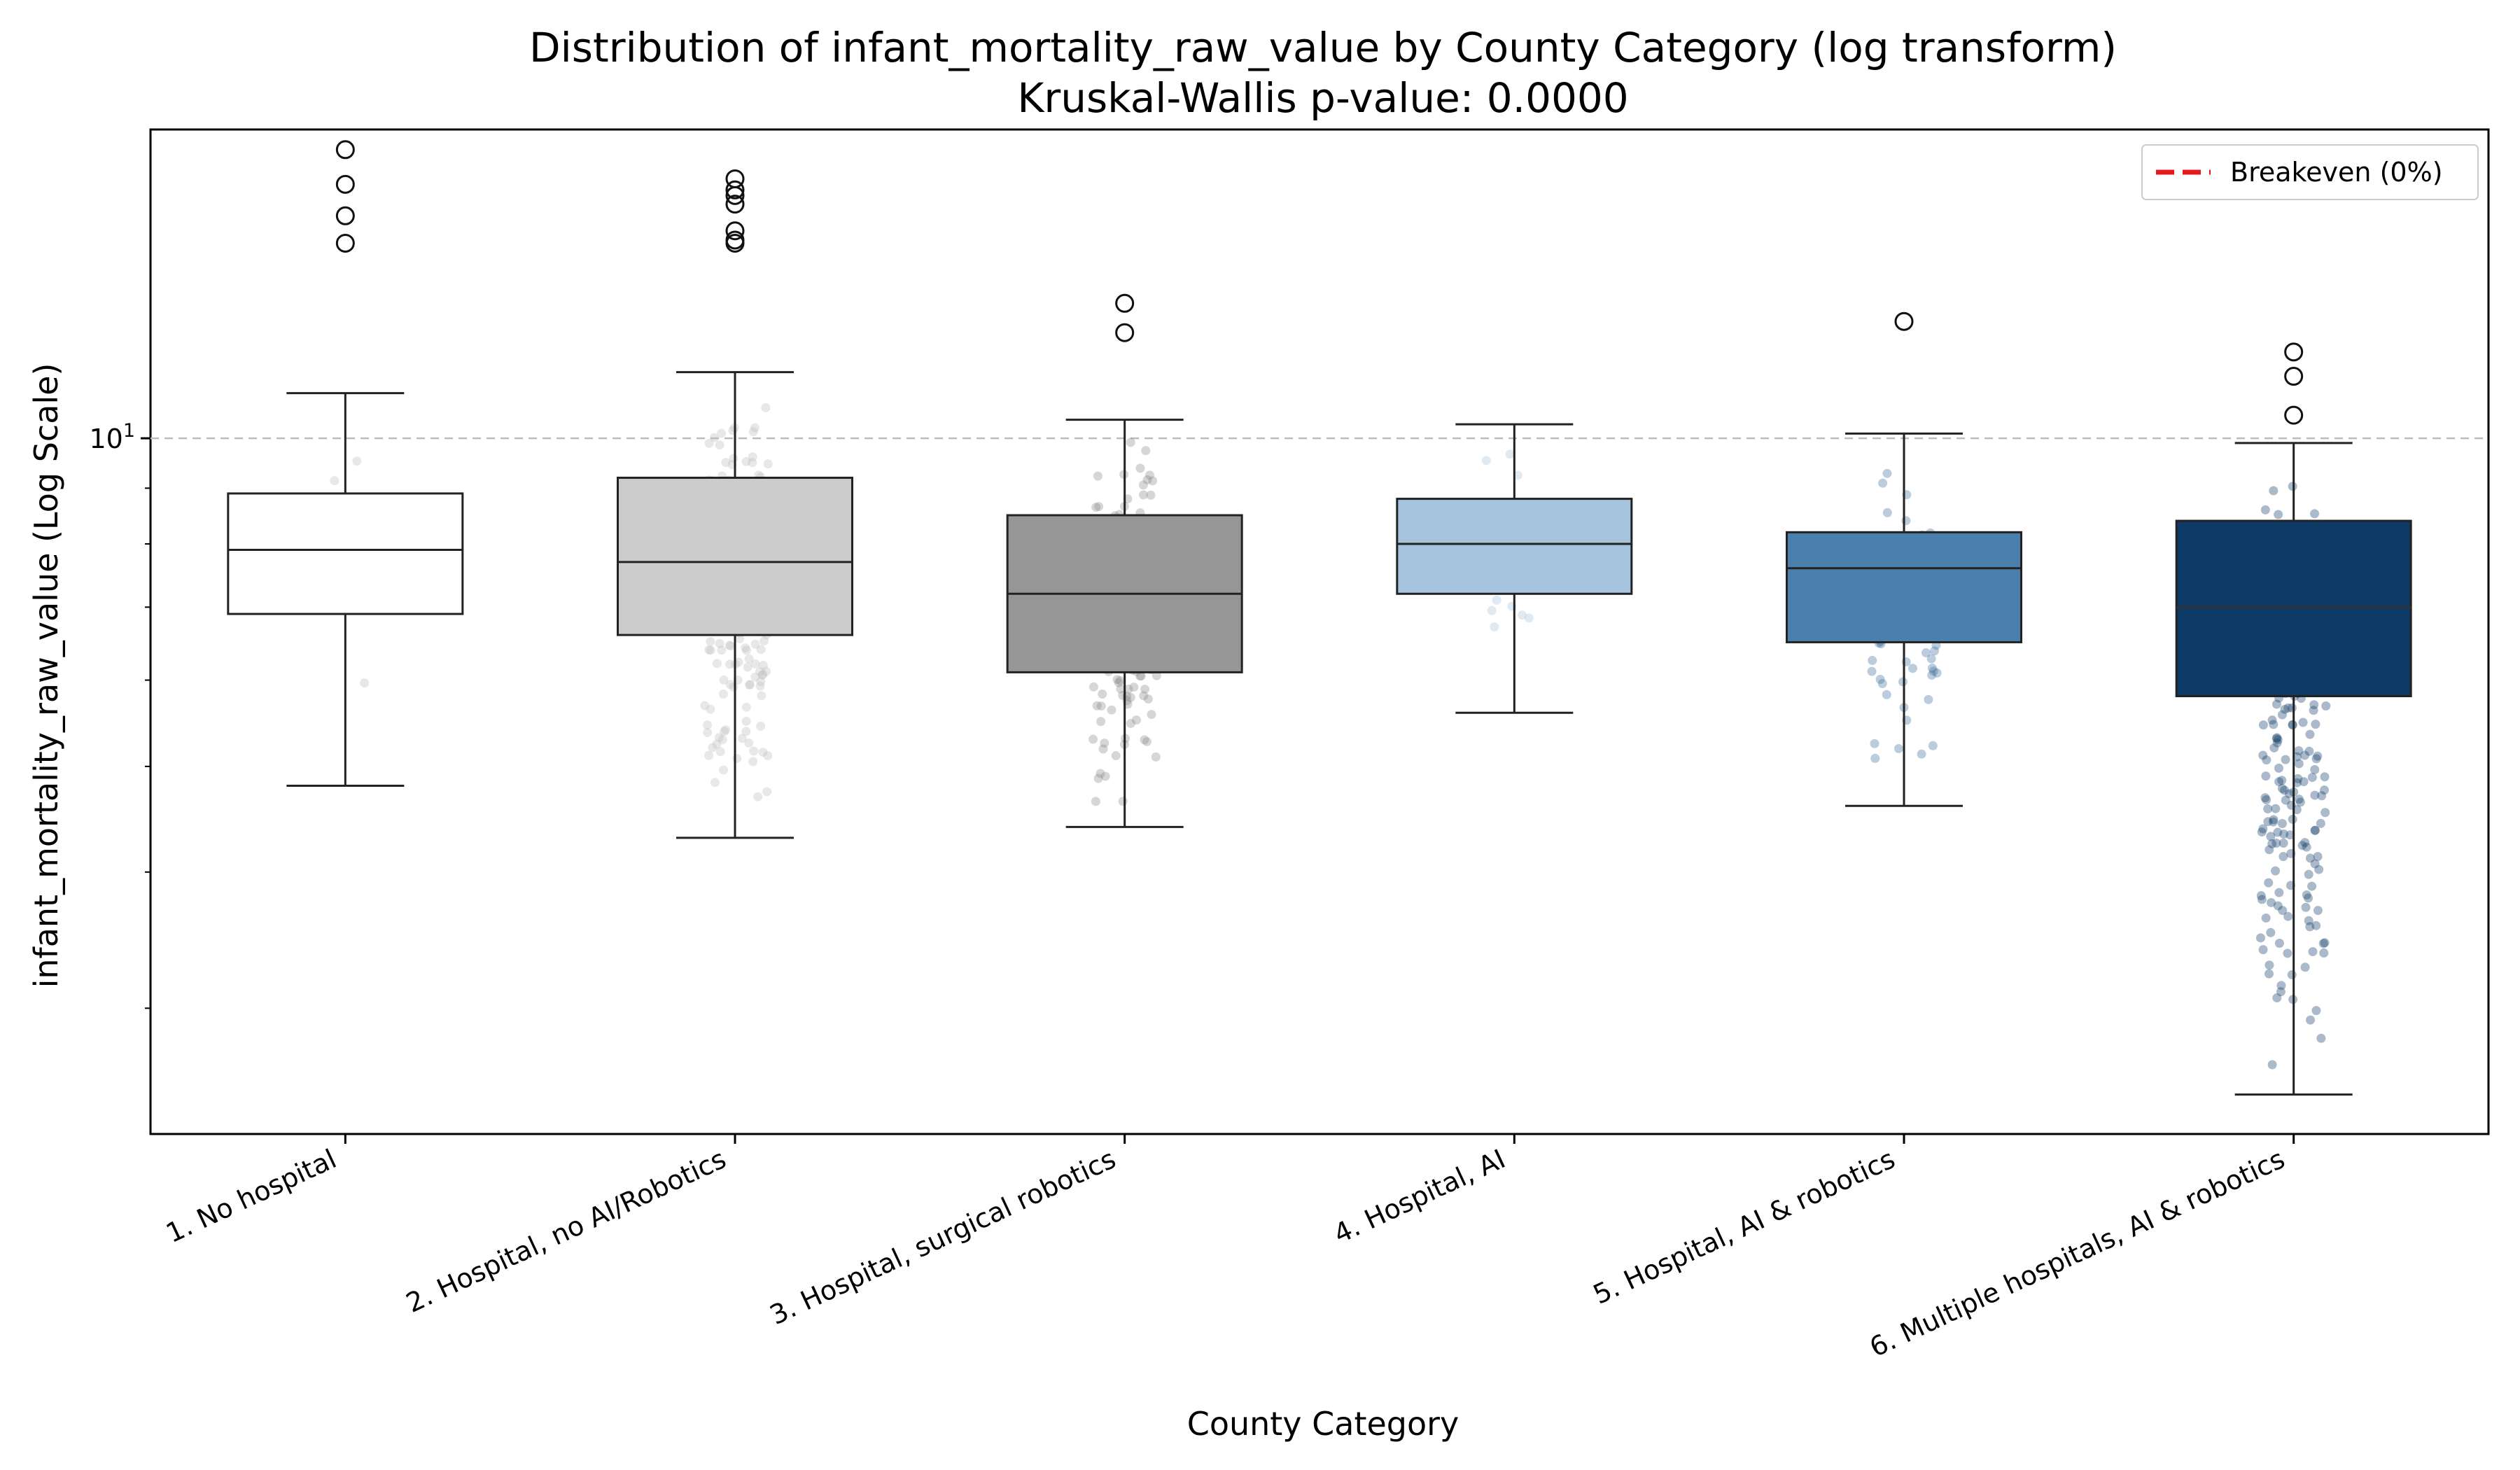 This screenshot has width=2520, height=1470. Describe the element at coordinates (2077, 1253) in the screenshot. I see `x-tick-label: 6. Multiple hospitals, AI & robotics` at that location.